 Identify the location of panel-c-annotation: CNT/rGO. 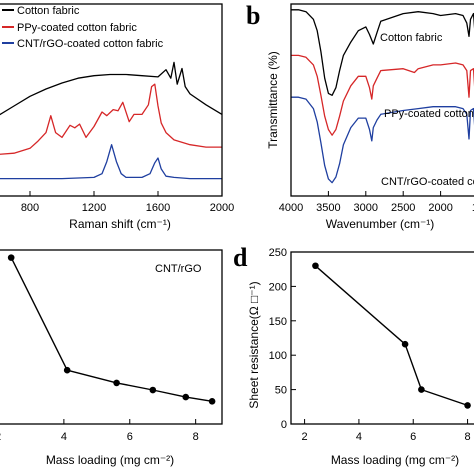
(178, 269).